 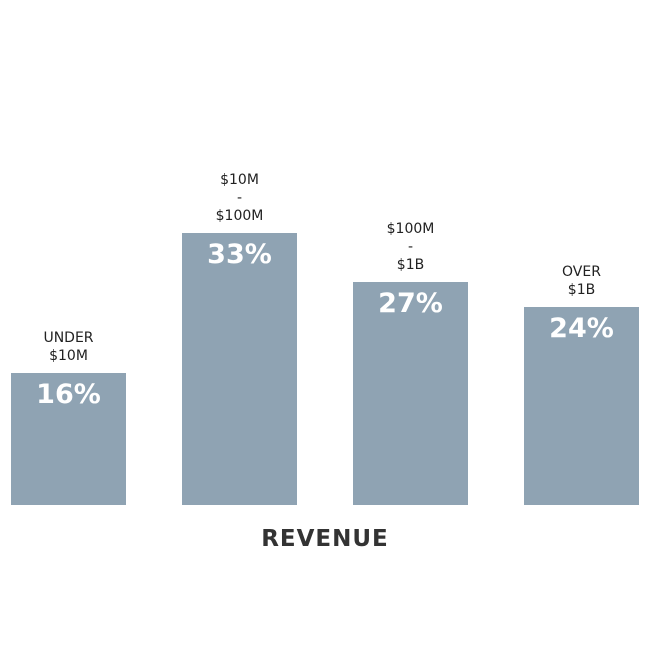 What do you see at coordinates (410, 247) in the screenshot?
I see `category-label: $100M - $1B` at bounding box center [410, 247].